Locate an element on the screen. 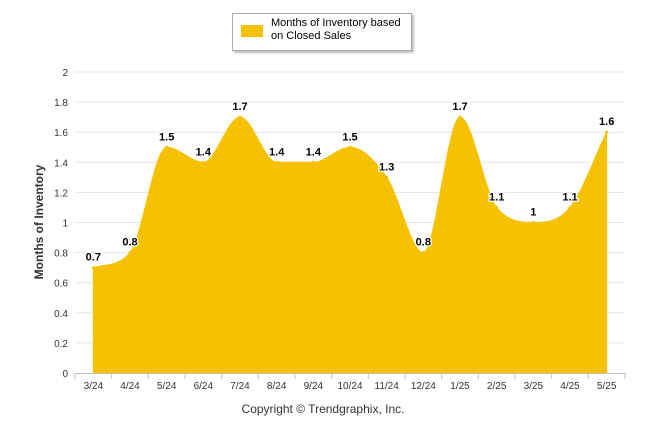 The height and width of the screenshot is (434, 646). x-tick-label: 9/24 is located at coordinates (314, 386).